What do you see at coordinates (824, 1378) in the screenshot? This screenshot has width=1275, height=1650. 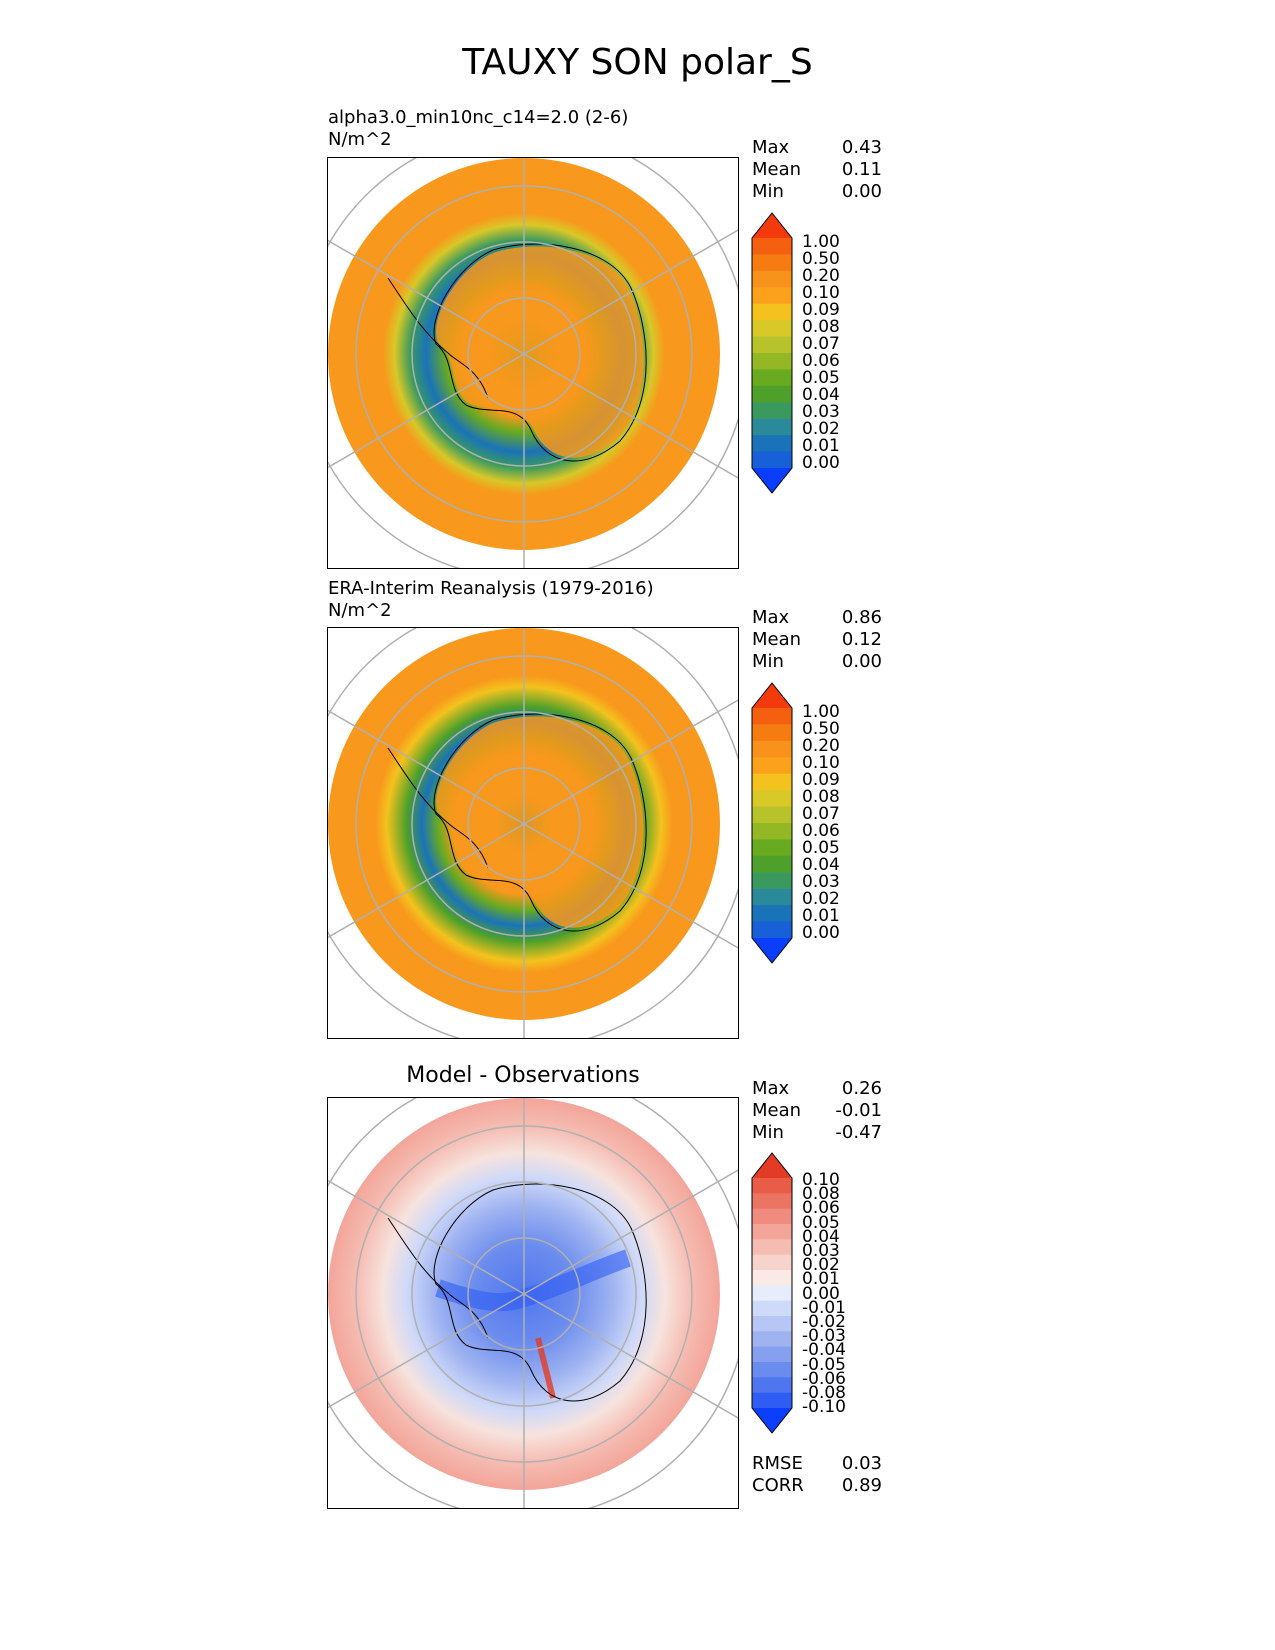 I see `colorbar-tick-label: -0.06` at bounding box center [824, 1378].